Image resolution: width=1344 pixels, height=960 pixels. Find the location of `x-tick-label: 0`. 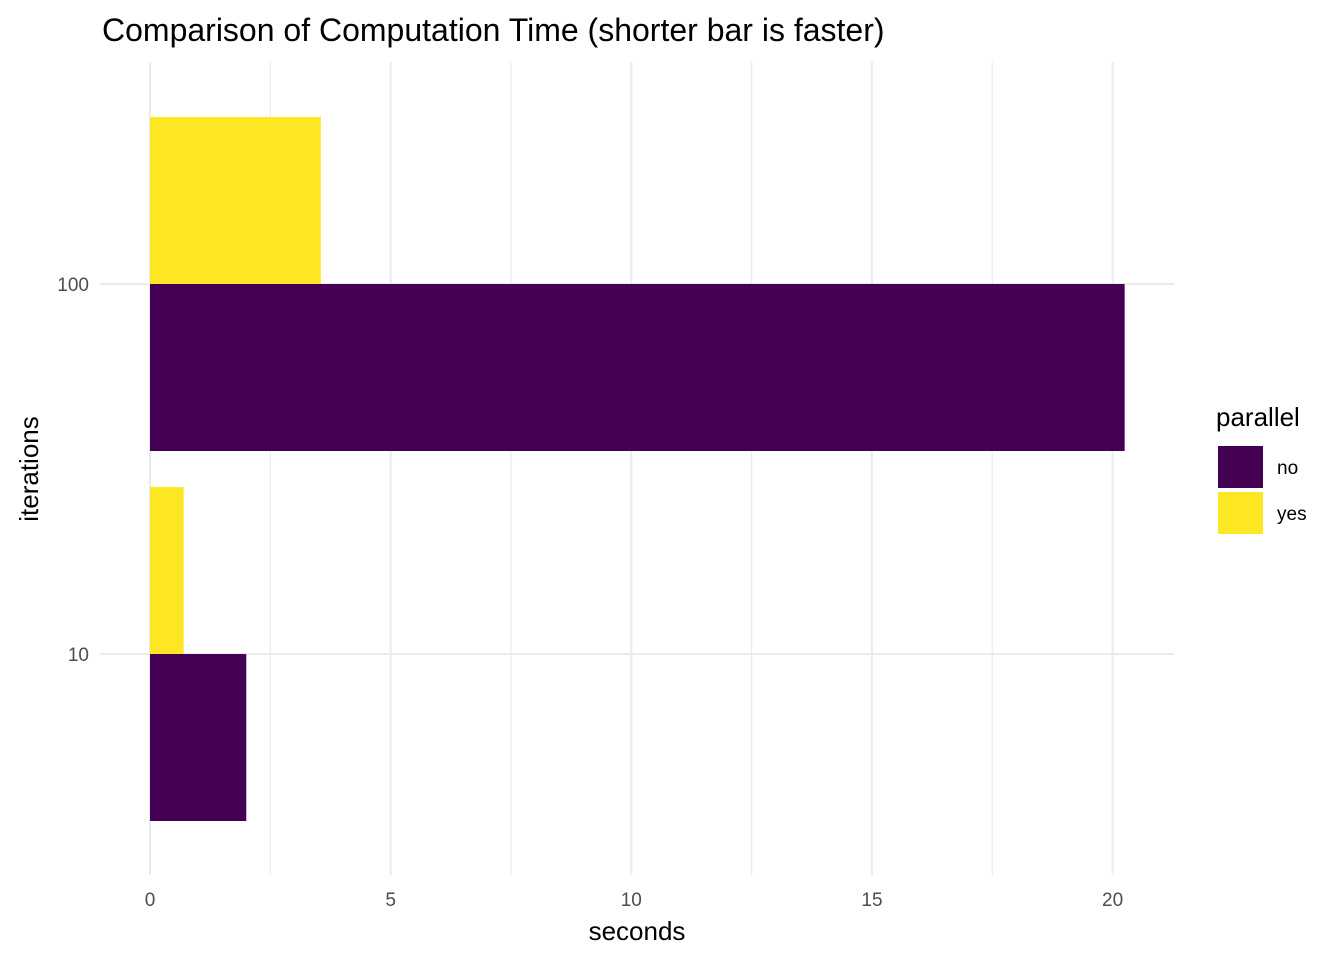

x-tick-label: 0 is located at coordinates (150, 900).